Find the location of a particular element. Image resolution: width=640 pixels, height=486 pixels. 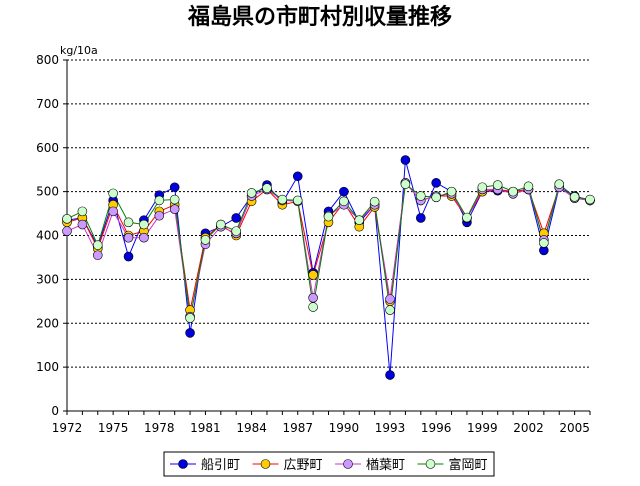

y-tick-label: 100 is located at coordinates (47, 367).